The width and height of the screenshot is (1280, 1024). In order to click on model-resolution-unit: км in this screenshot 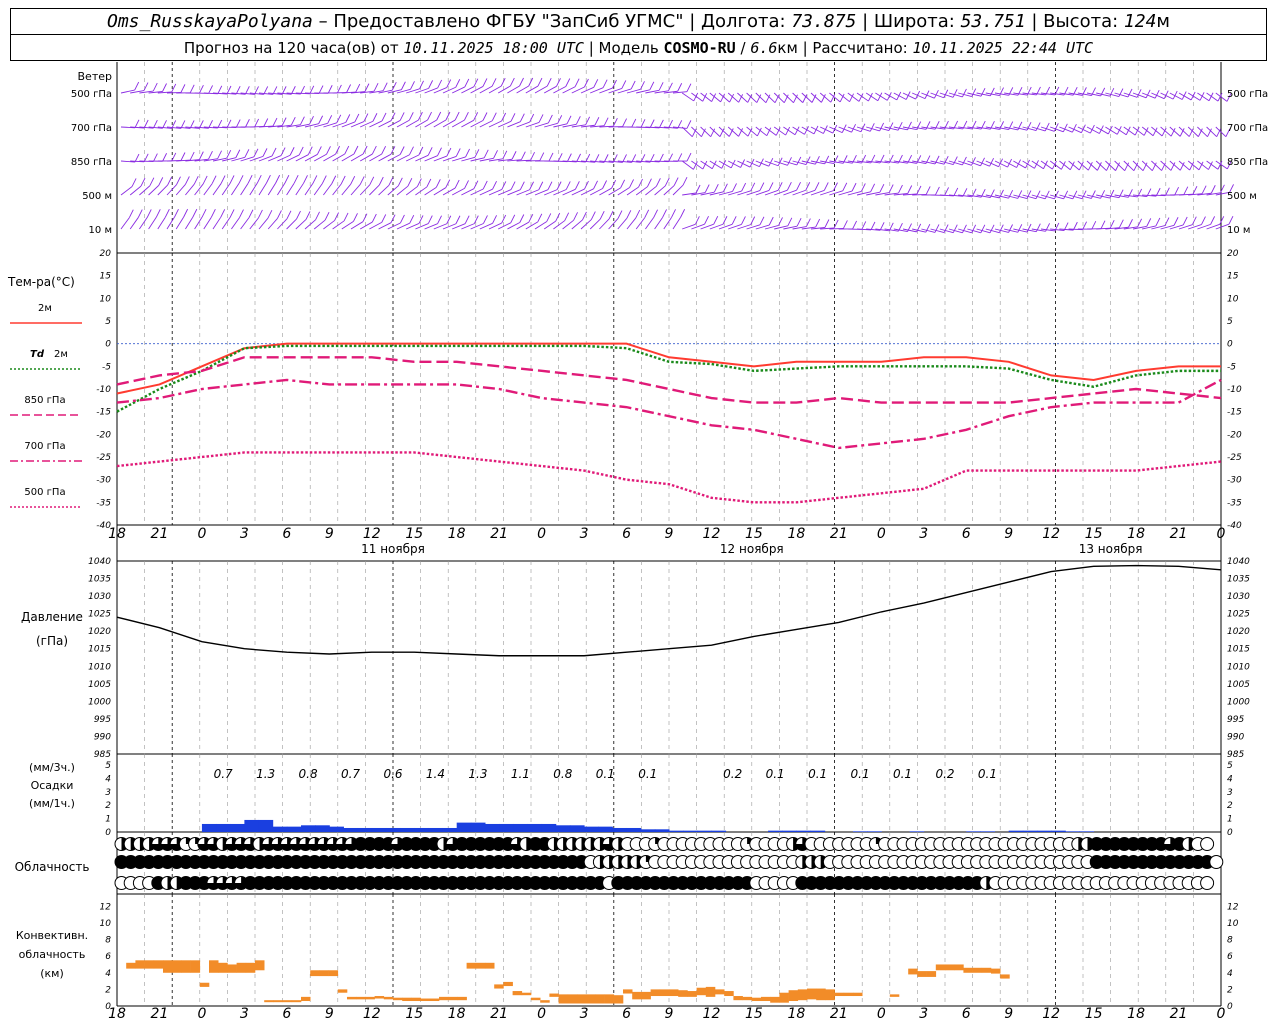, I will do `click(787, 48)`.